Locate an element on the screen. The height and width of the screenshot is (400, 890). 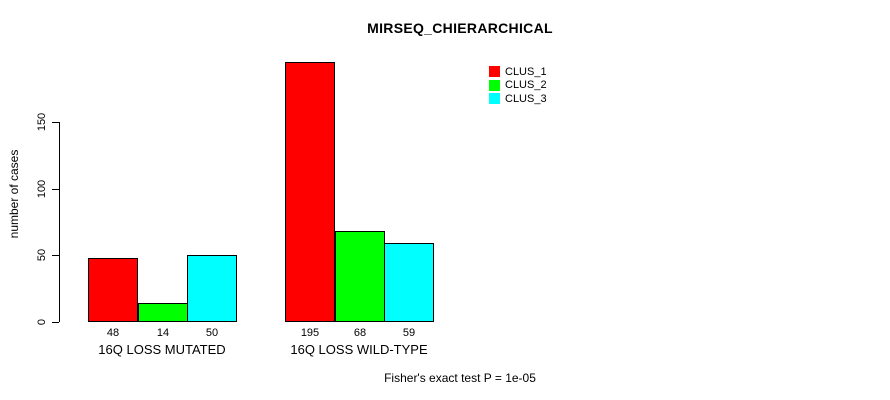
bar-clus_1-group1 is located at coordinates (113, 290).